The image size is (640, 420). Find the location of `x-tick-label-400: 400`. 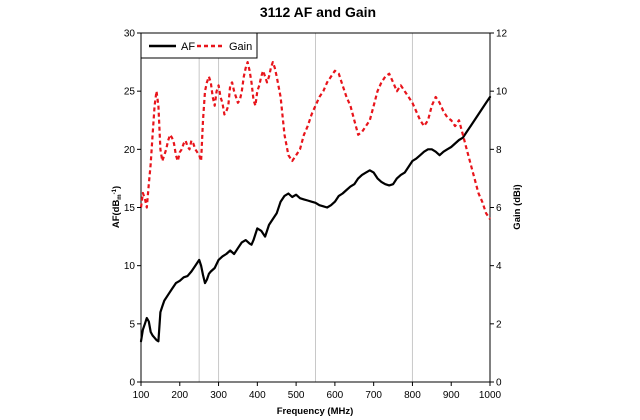

x-tick-label-400: 400 is located at coordinates (257, 395).